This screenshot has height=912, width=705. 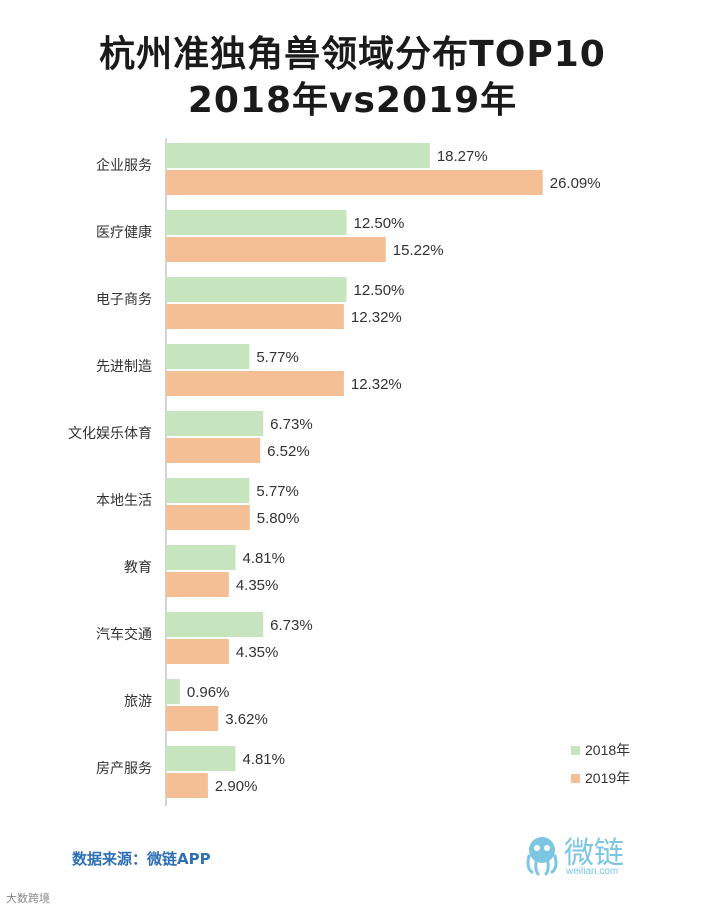 I want to click on category-label: 教育, so click(x=138, y=568).